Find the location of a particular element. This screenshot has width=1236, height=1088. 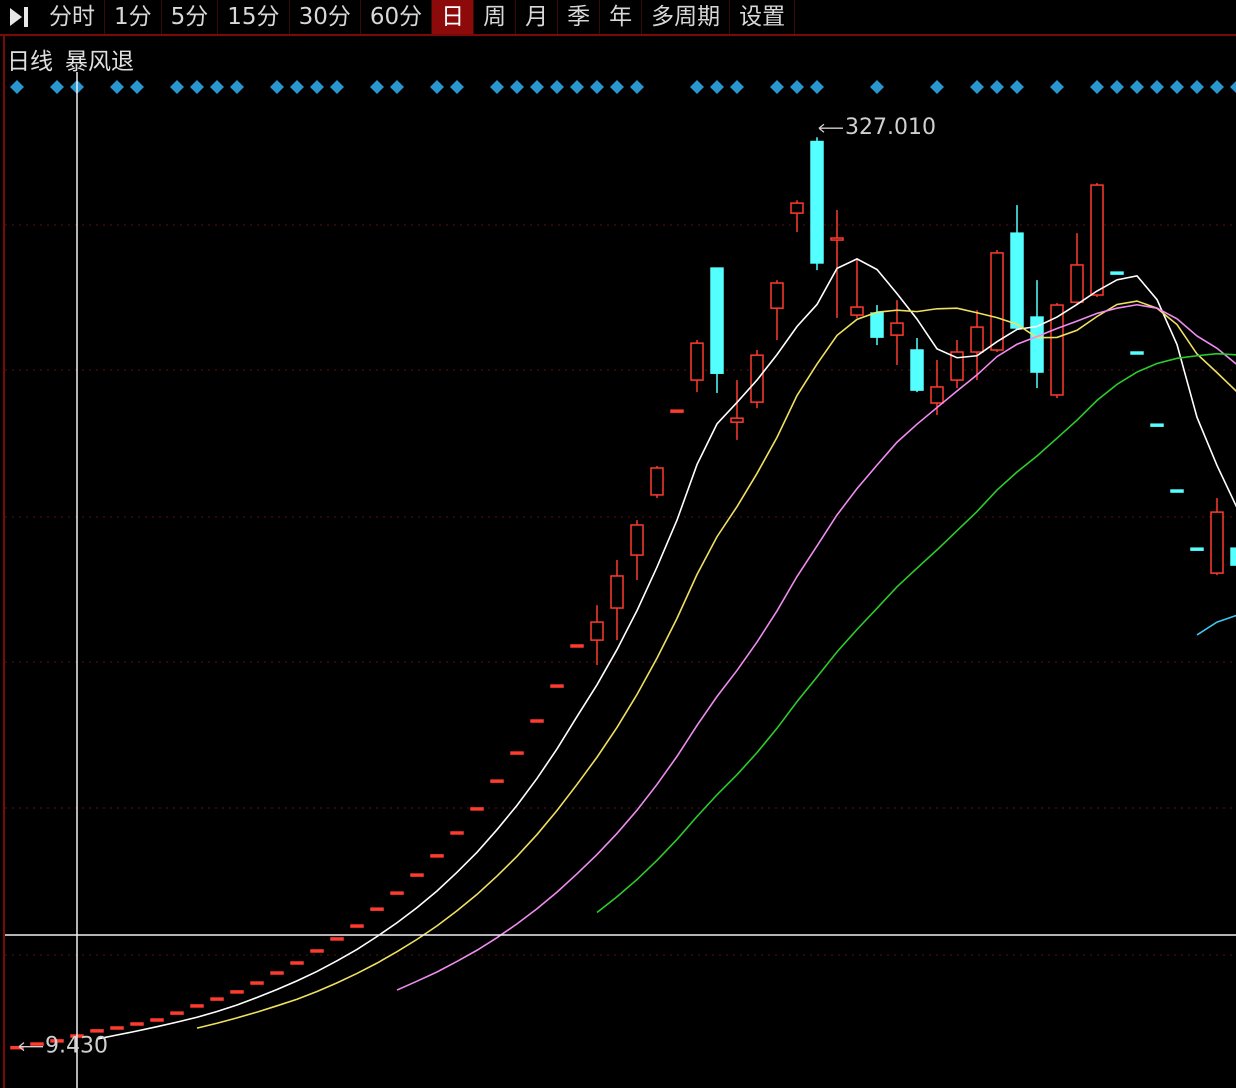

annotation-label: 9.430 is located at coordinates (76, 1046).